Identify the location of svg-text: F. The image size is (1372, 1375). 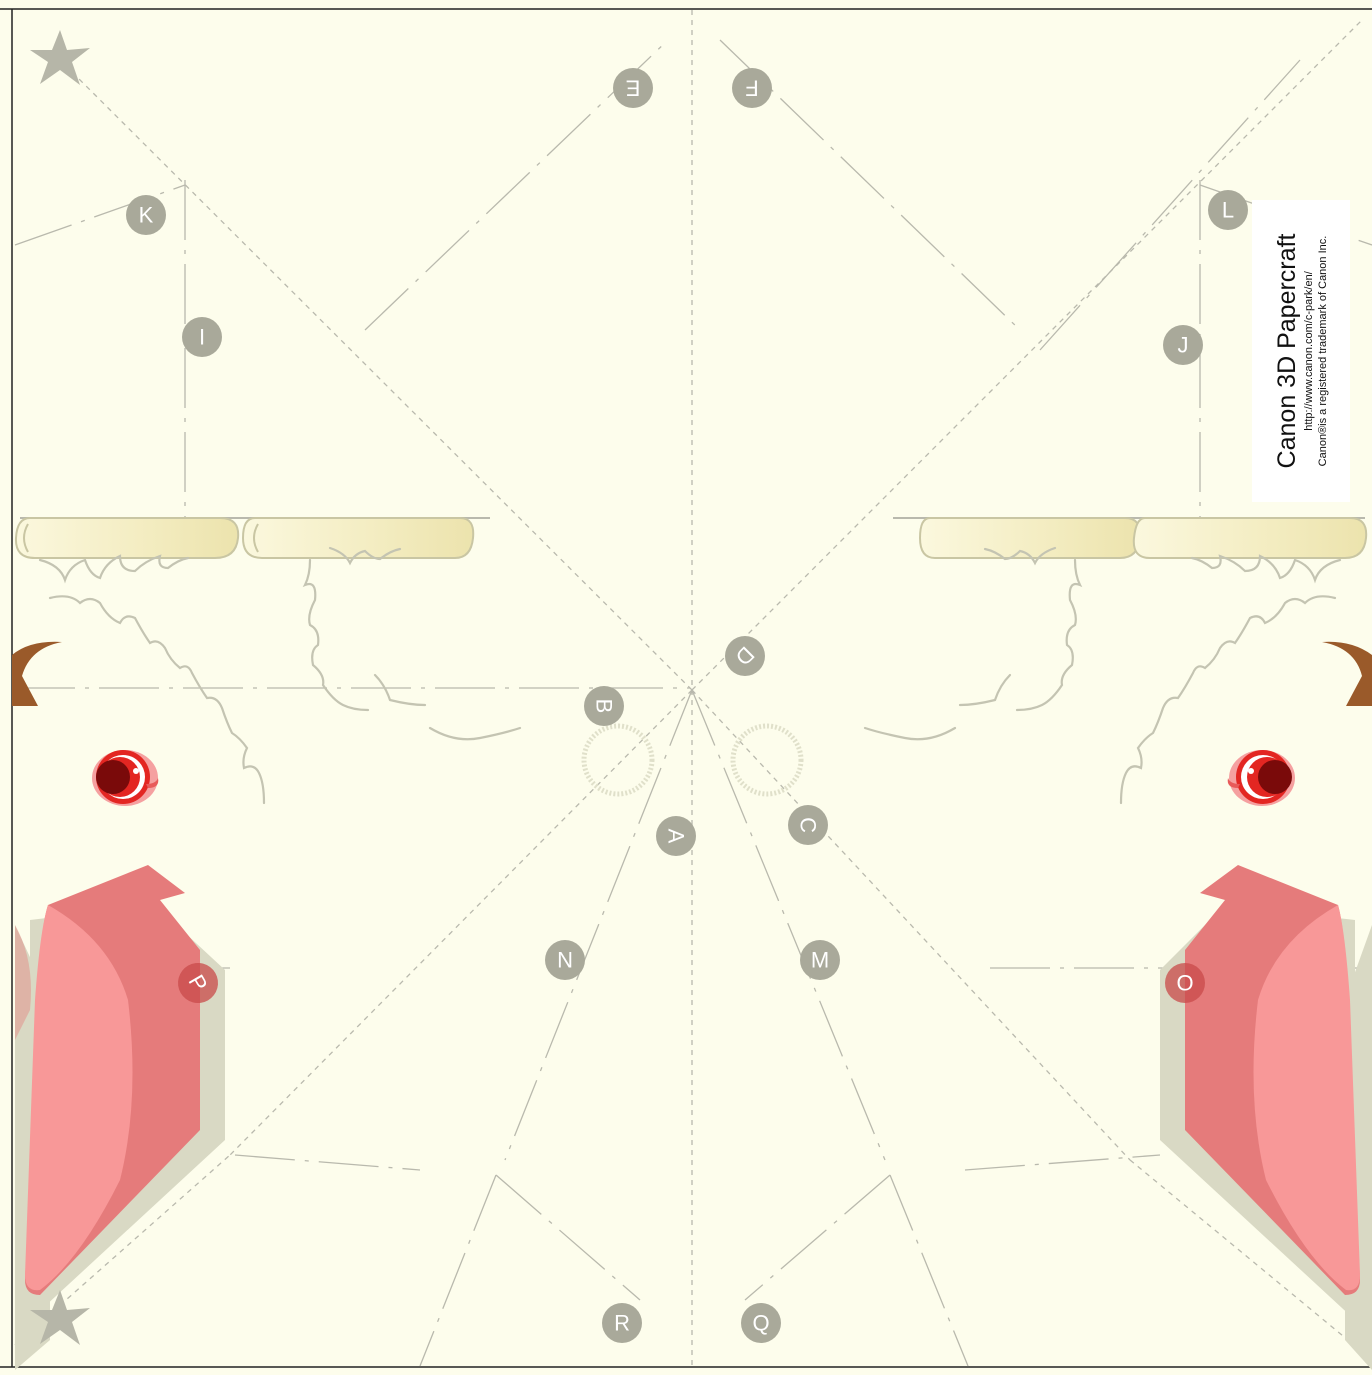
(751, 88).